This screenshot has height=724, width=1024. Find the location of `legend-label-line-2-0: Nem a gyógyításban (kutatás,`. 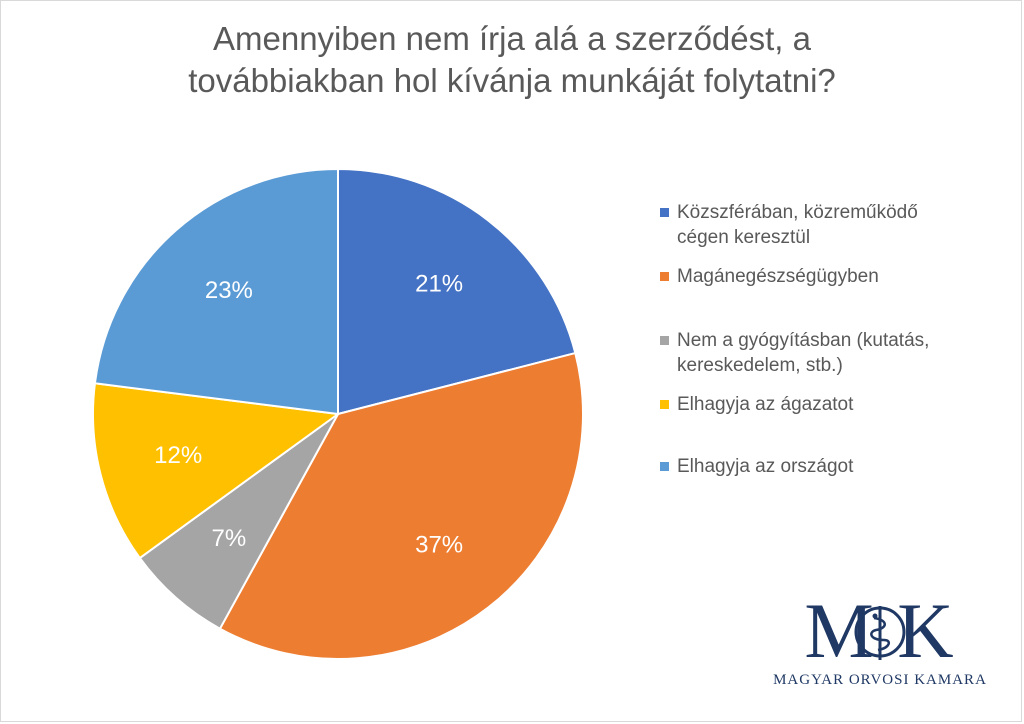

legend-label-line-2-0: Nem a gyógyításban (kutatás, is located at coordinates (803, 340).